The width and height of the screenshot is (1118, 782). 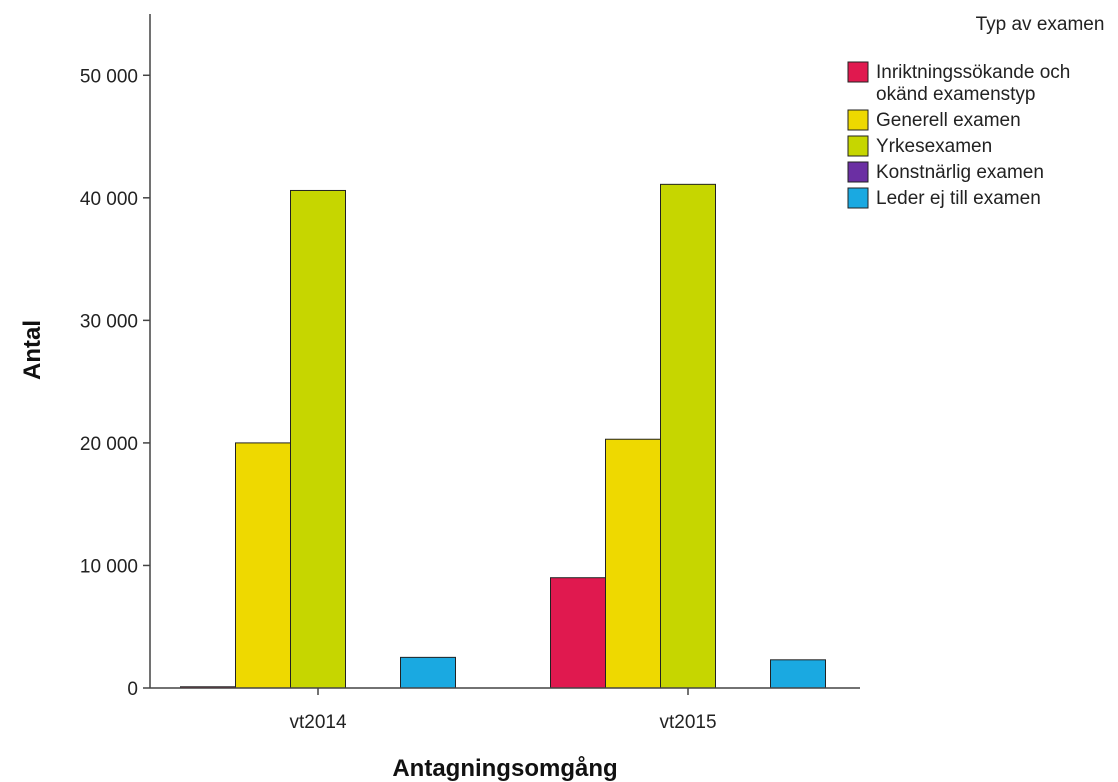 What do you see at coordinates (948, 120) in the screenshot?
I see `legend-label: Generell examen` at bounding box center [948, 120].